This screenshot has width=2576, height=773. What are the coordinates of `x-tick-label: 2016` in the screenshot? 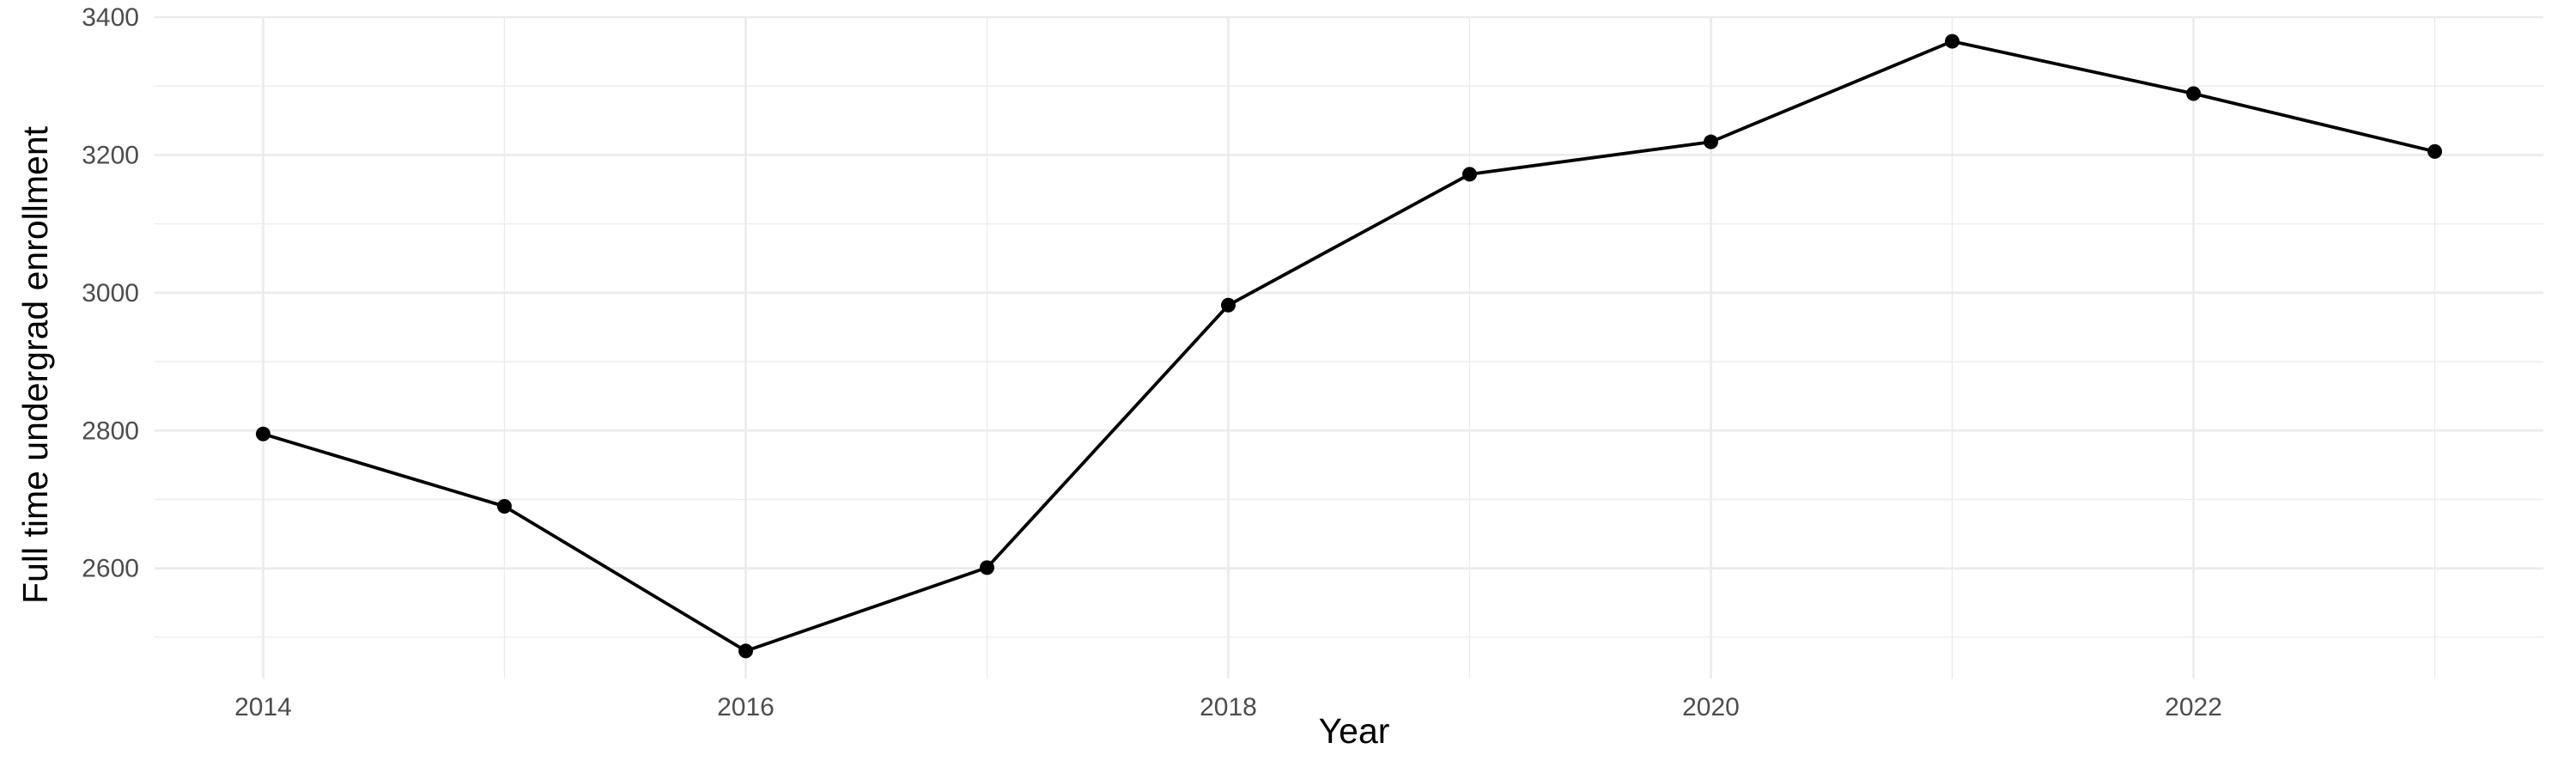 It's located at (746, 707).